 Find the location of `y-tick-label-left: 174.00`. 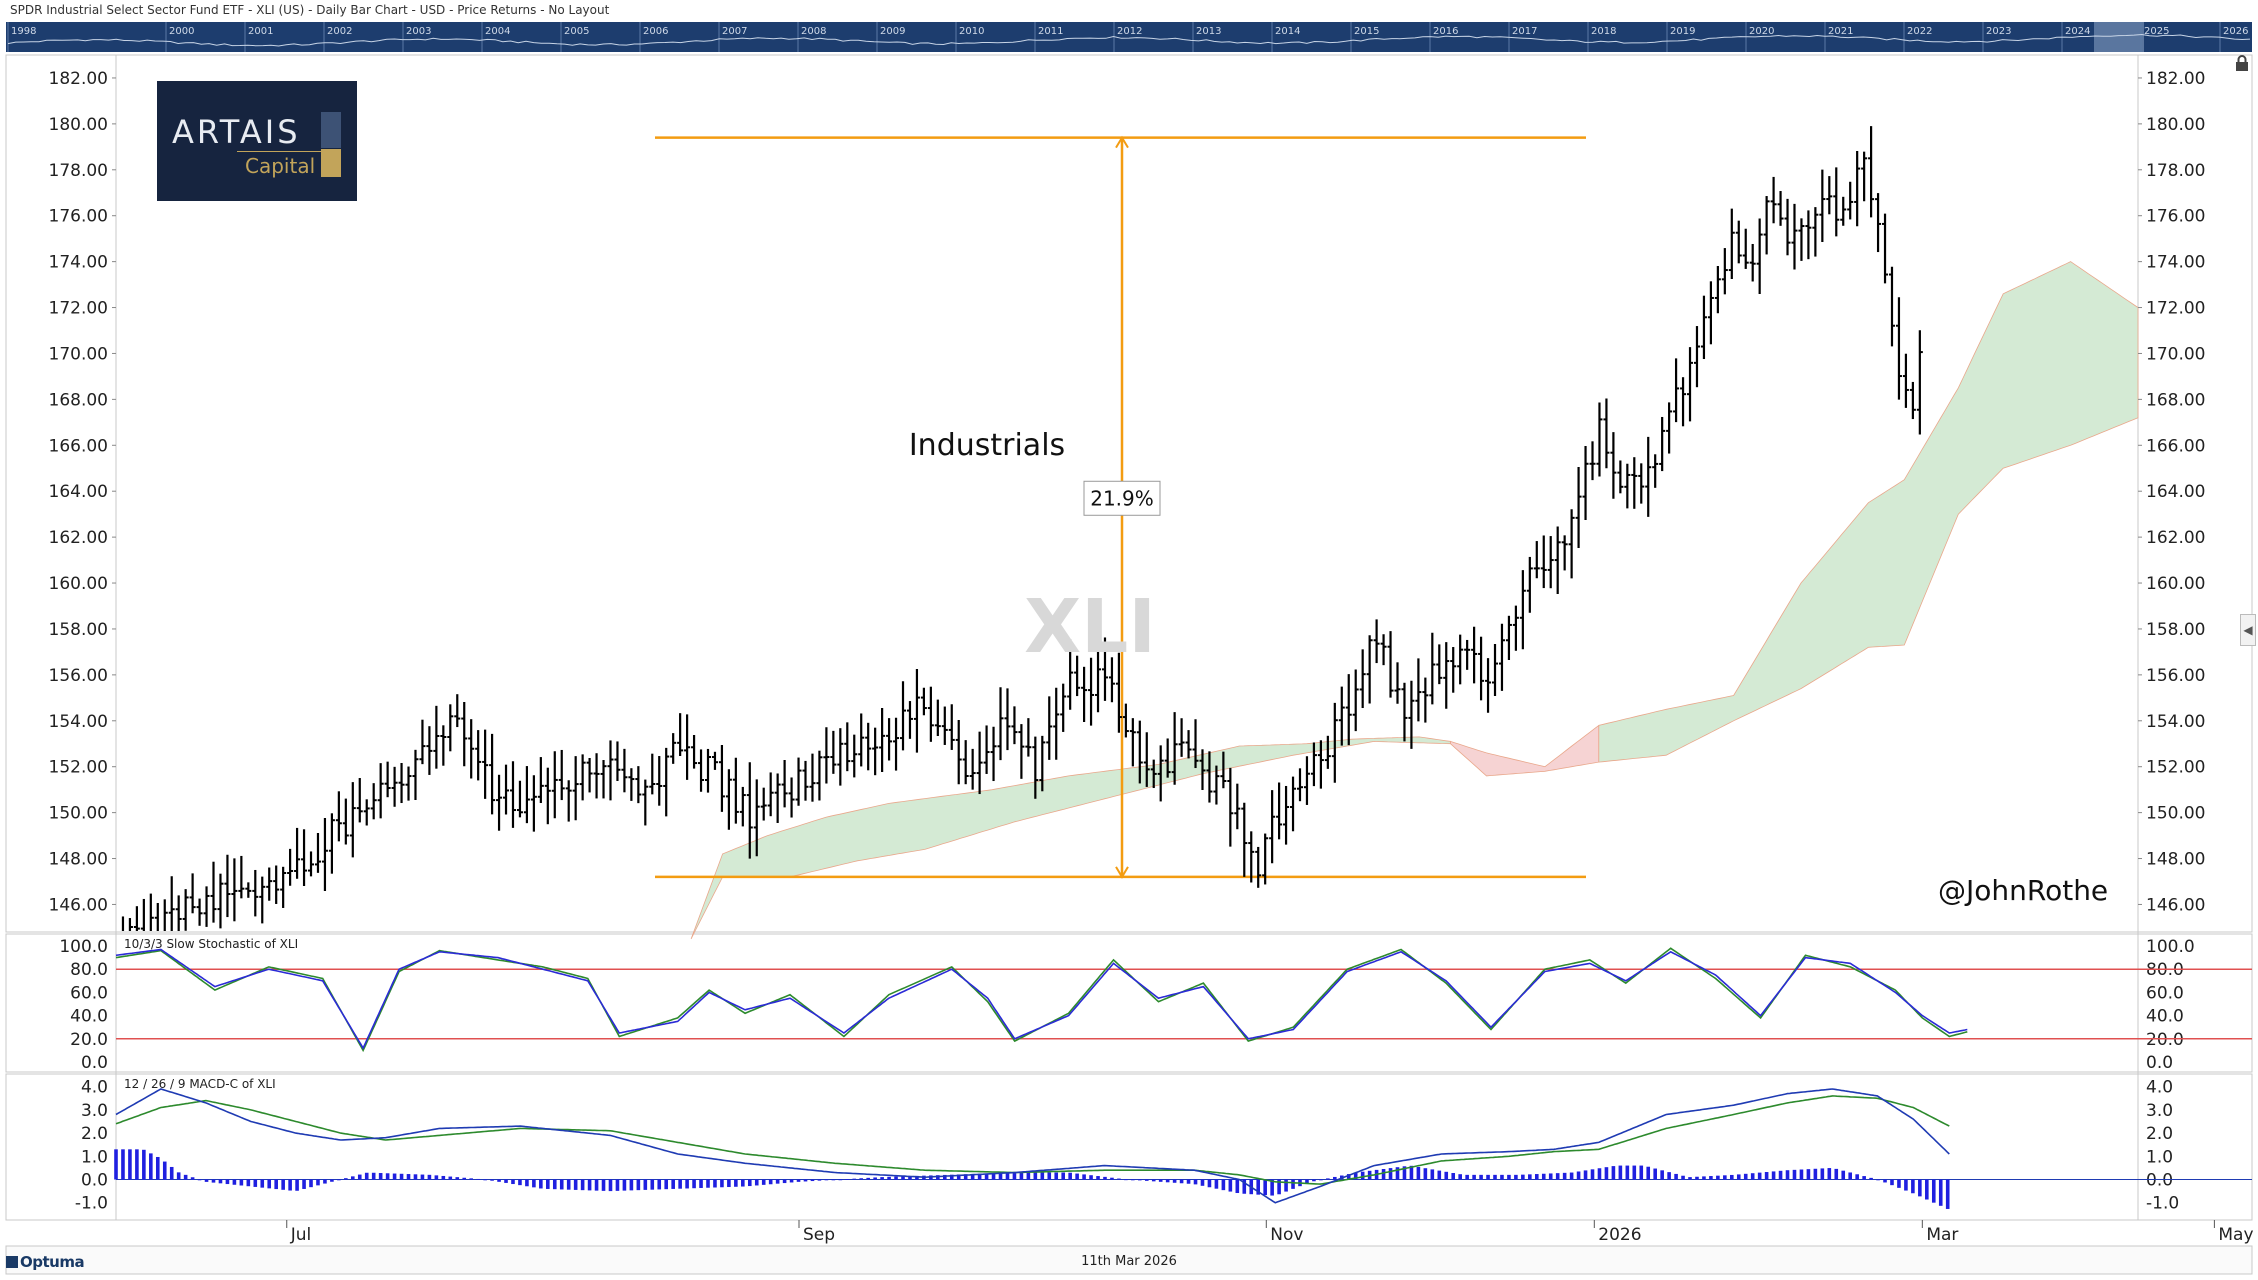

y-tick-label-left: 174.00 is located at coordinates (78, 263).